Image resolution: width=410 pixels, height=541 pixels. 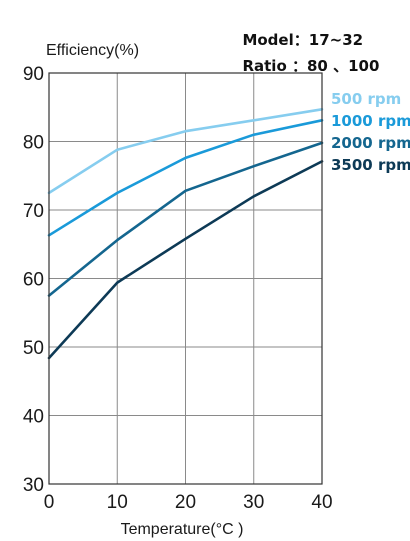 What do you see at coordinates (268, 40) in the screenshot?
I see `model-label: Model` at bounding box center [268, 40].